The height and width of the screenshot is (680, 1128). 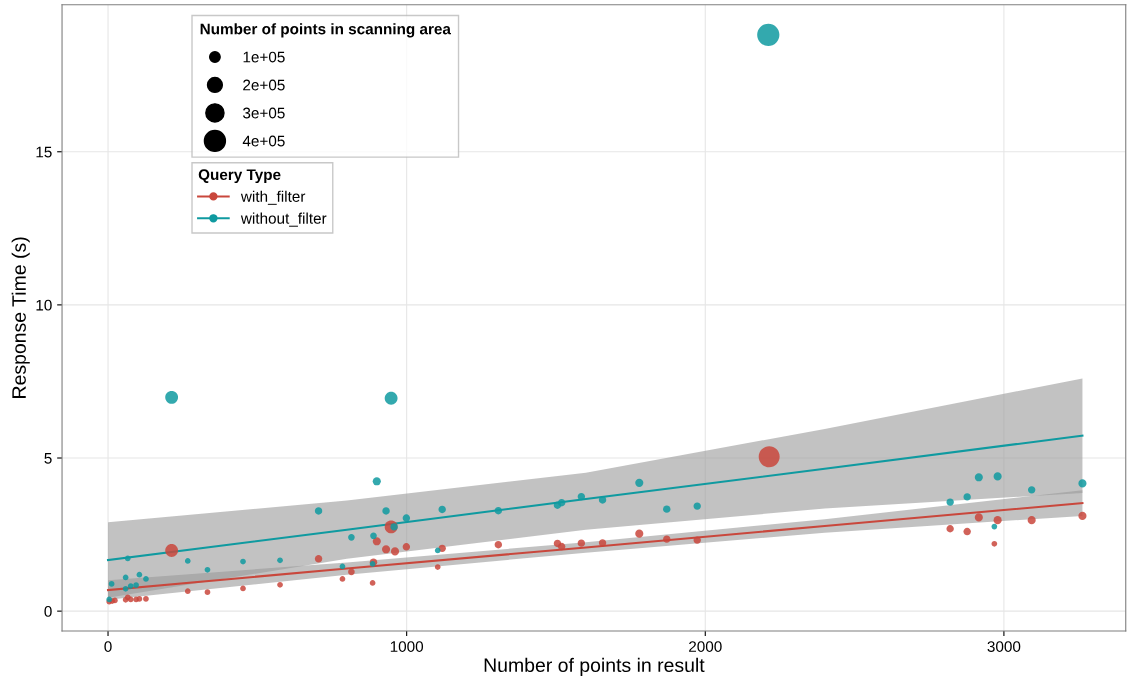 What do you see at coordinates (48, 458) in the screenshot?
I see `y-tick-label: 5` at bounding box center [48, 458].